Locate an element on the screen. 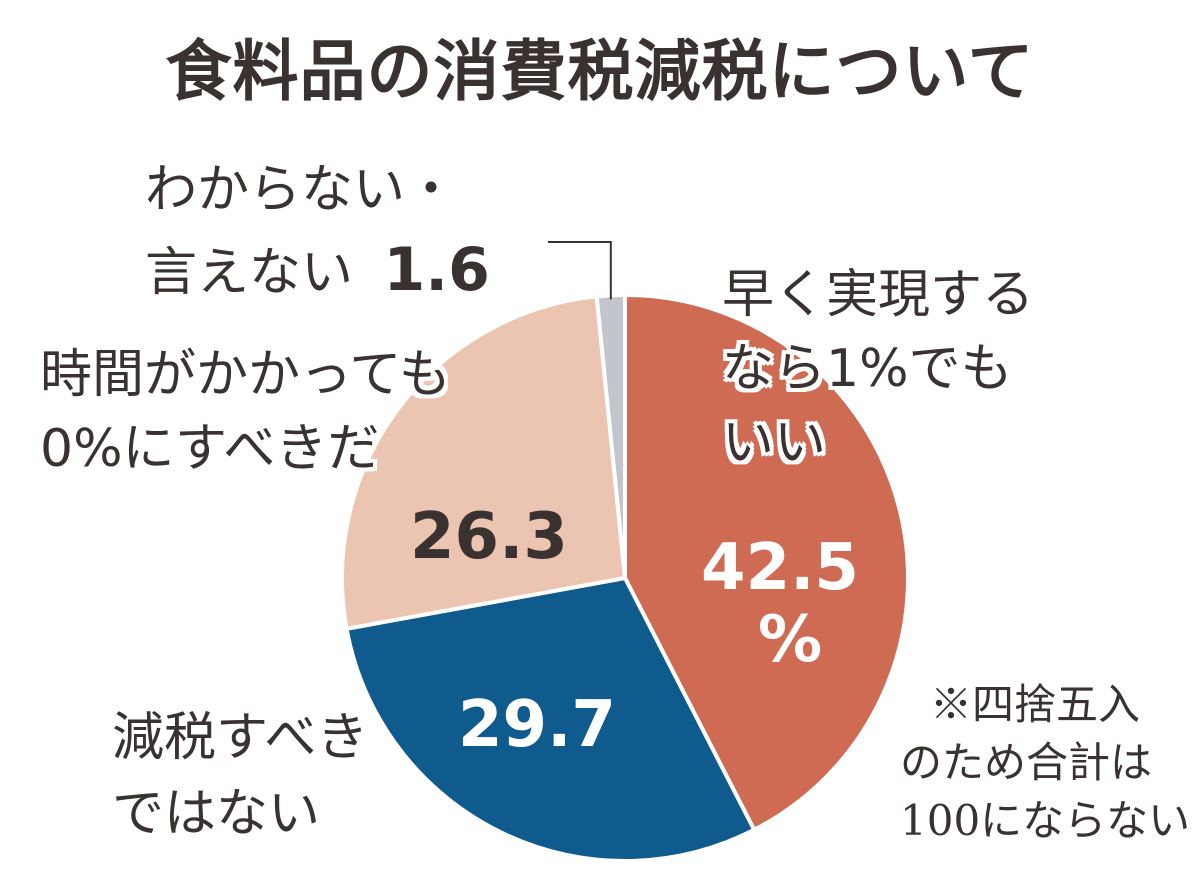 This screenshot has width=1200, height=875. slice-value-no-cut: 29.7 is located at coordinates (537, 725).